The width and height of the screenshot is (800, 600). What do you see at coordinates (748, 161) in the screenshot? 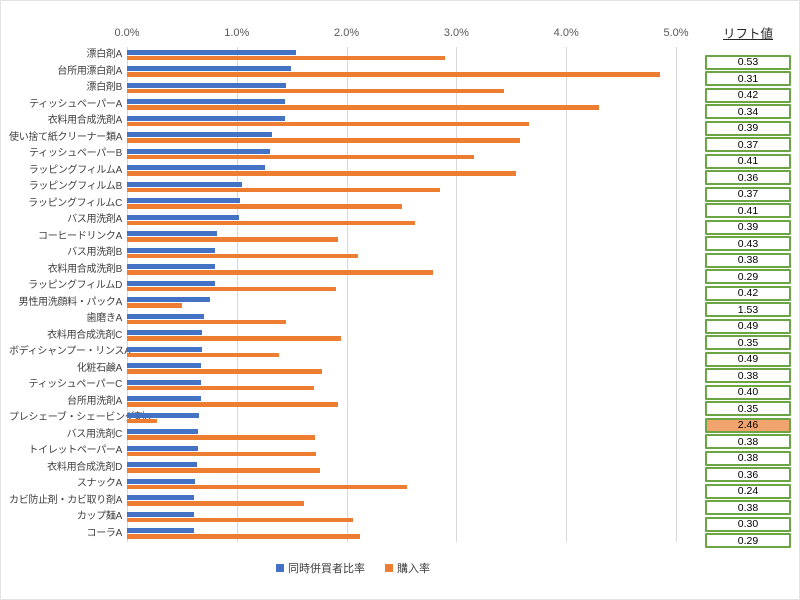
I see `lift-row: 0.41` at bounding box center [748, 161].